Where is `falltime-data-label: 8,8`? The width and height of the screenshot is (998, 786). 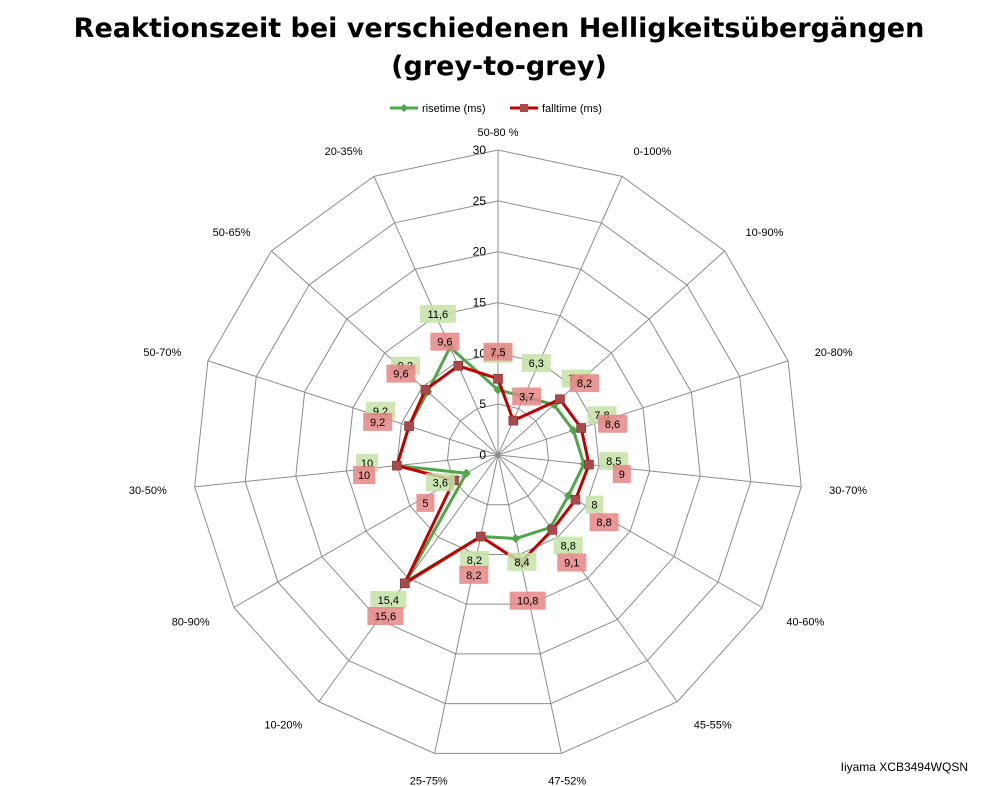
falltime-data-label: 8,8 is located at coordinates (603, 523).